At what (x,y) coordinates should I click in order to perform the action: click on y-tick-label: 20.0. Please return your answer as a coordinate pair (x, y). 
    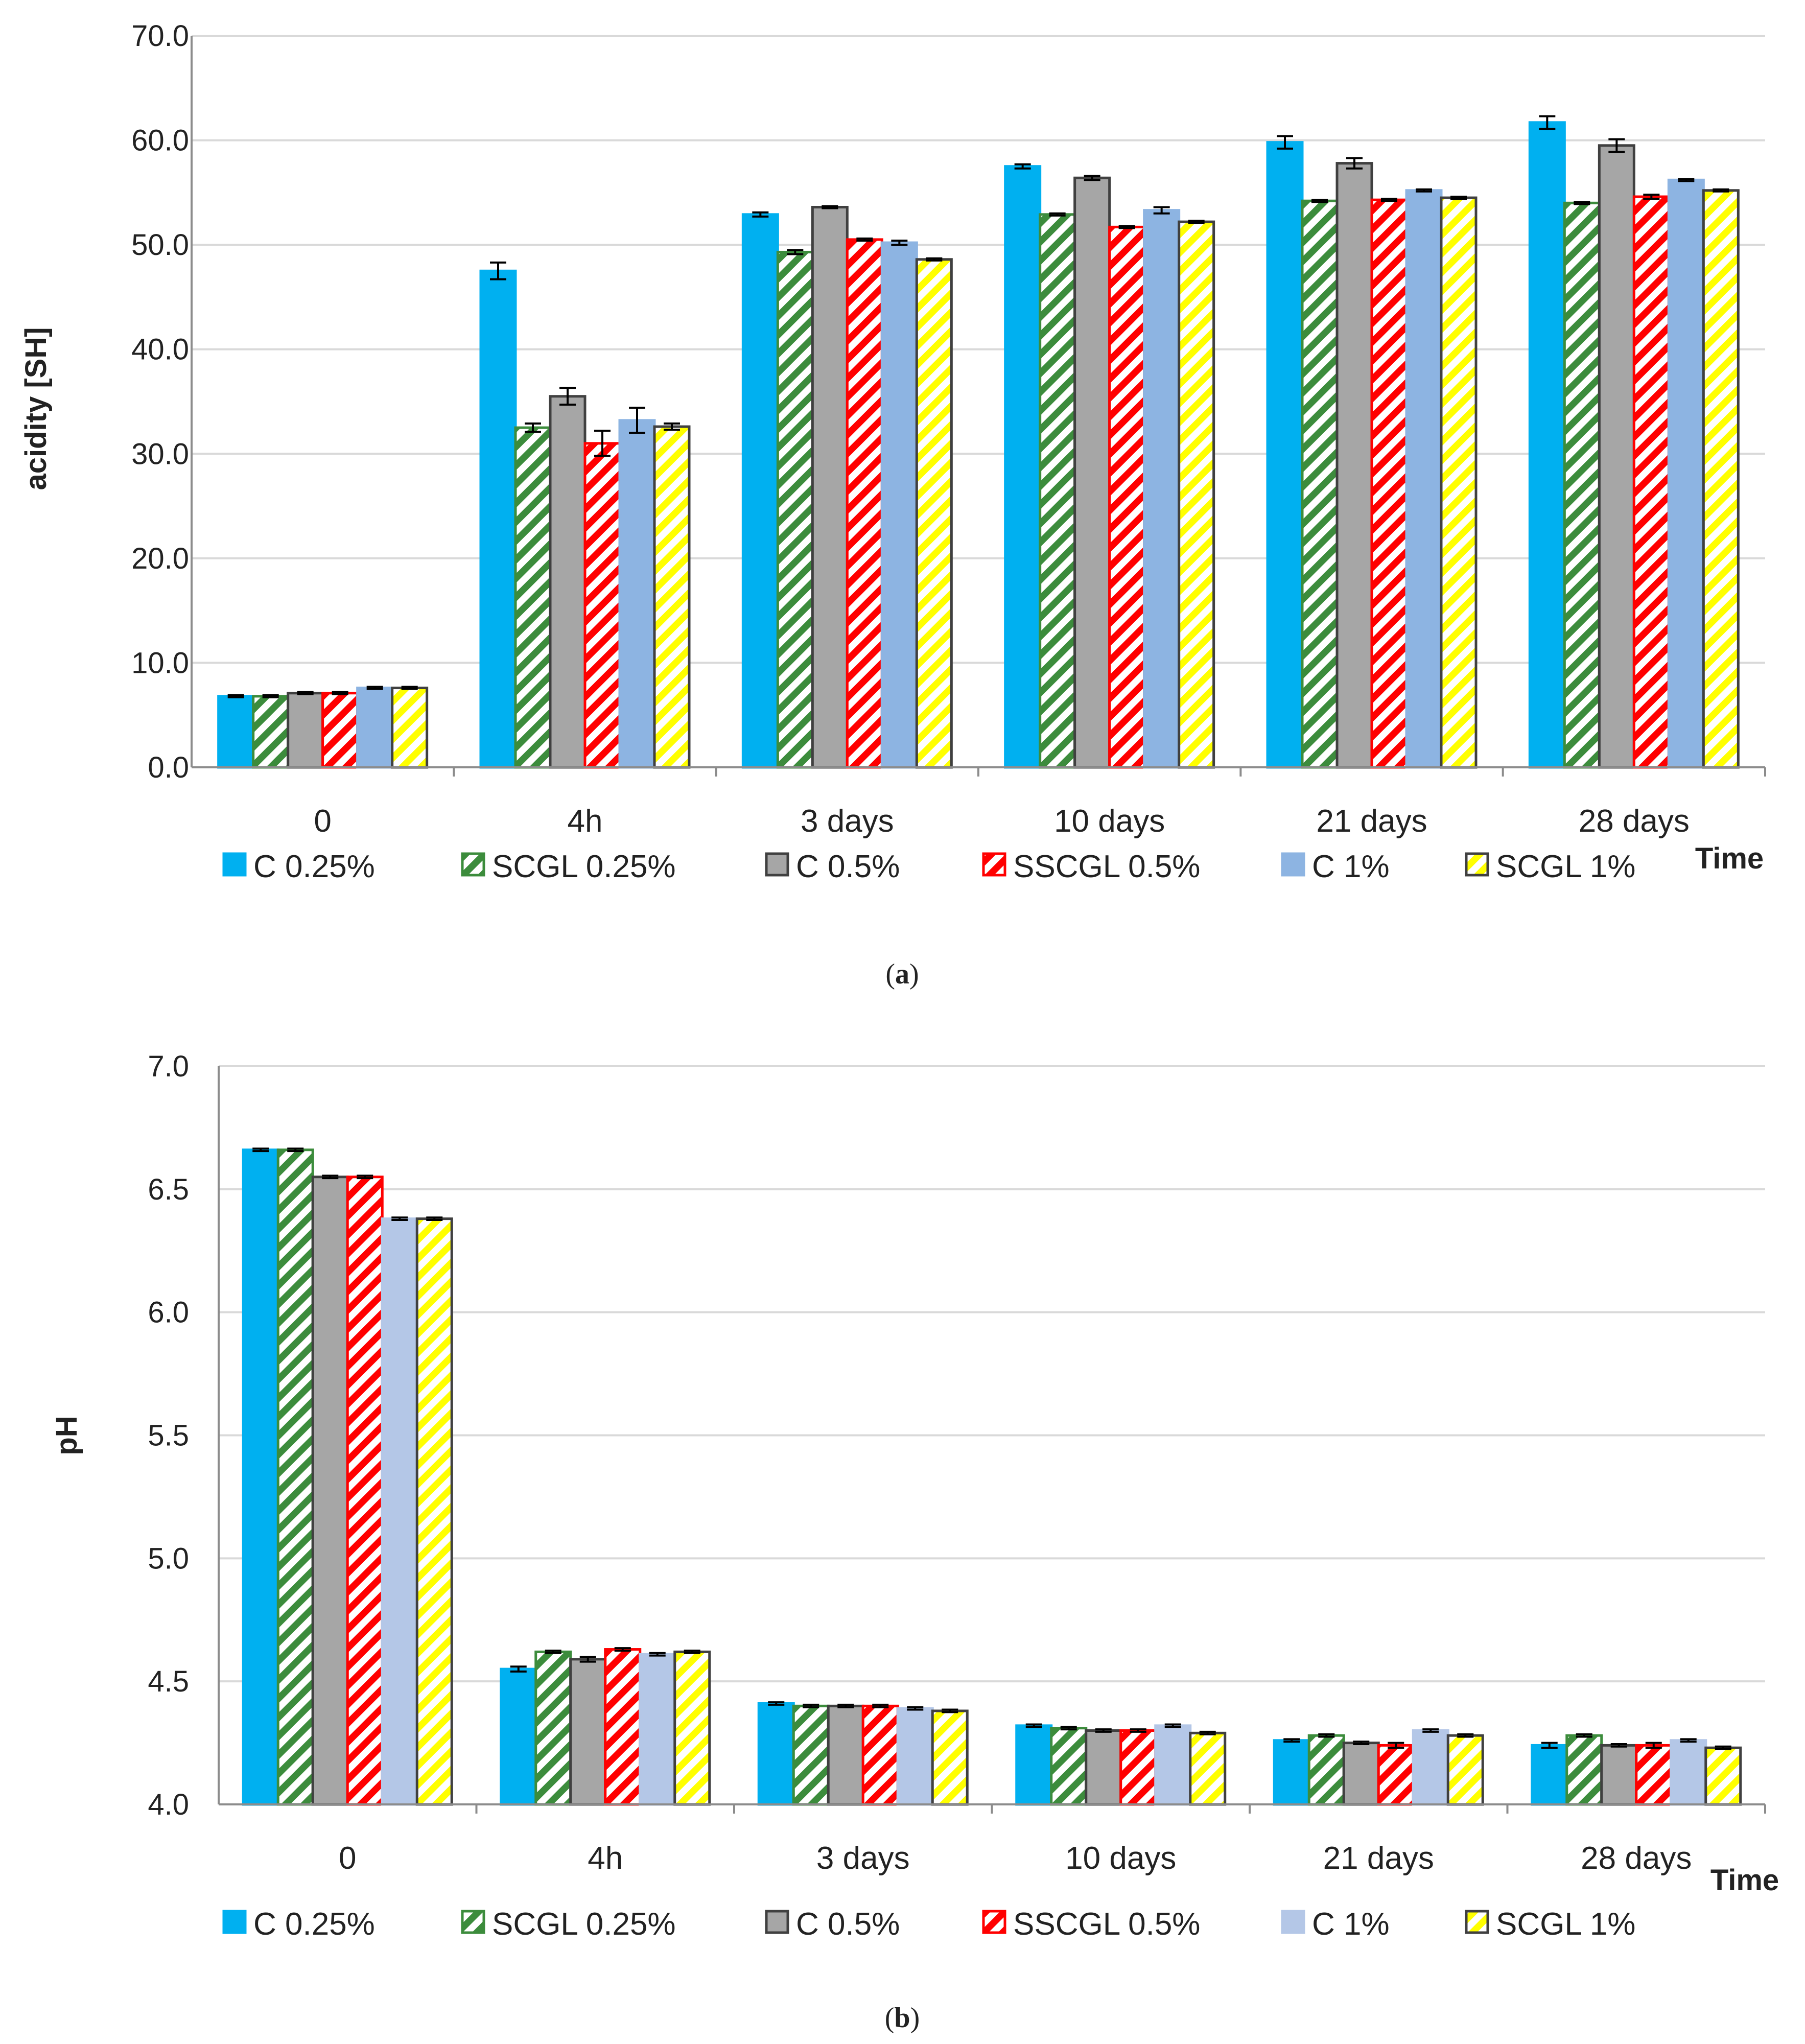
    Looking at the image, I should click on (160, 558).